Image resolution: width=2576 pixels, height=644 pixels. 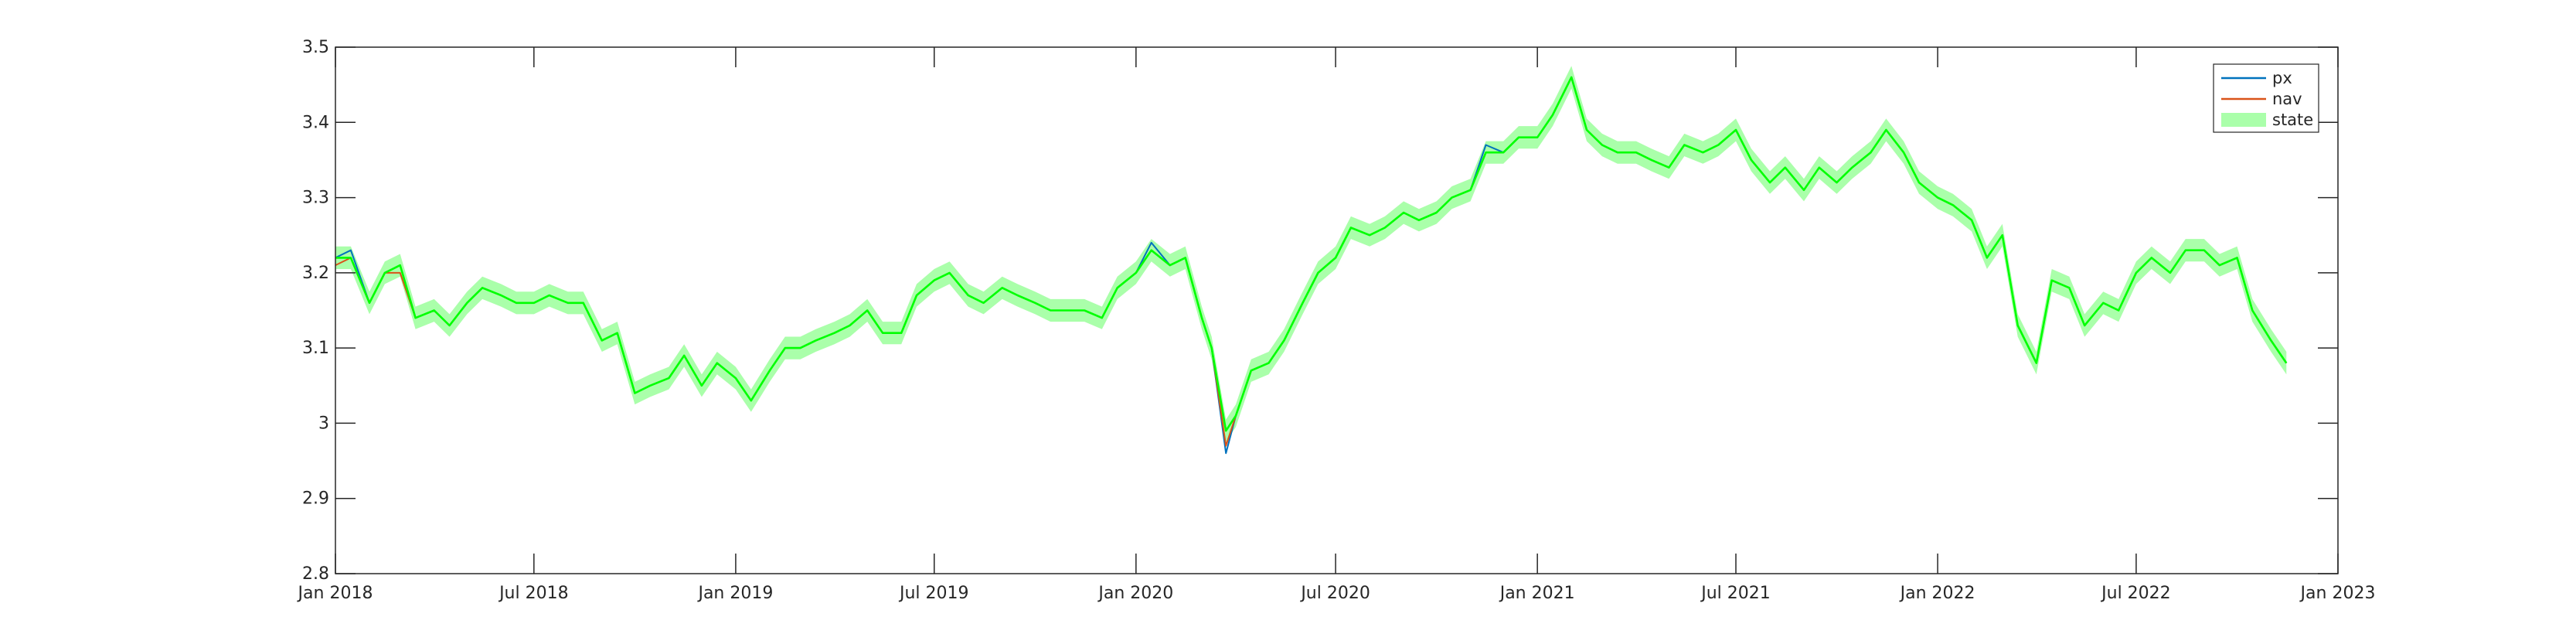 I want to click on x-tick-label: Jan 2018, so click(x=335, y=593).